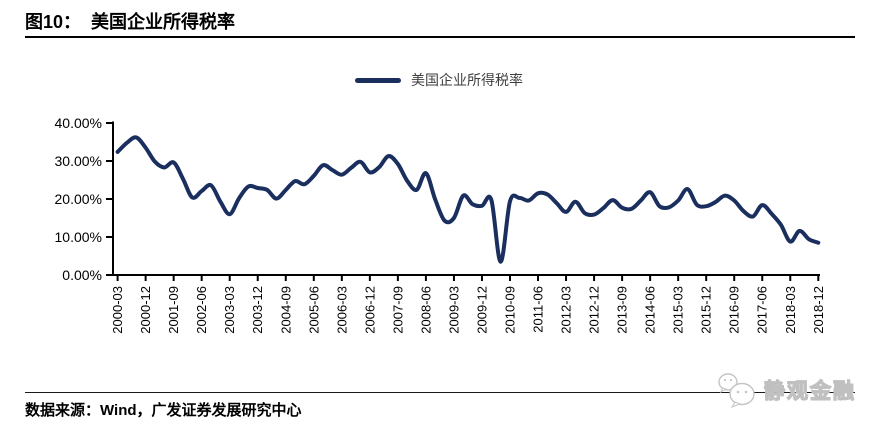  I want to click on svg-text: 2012-12, so click(594, 310).